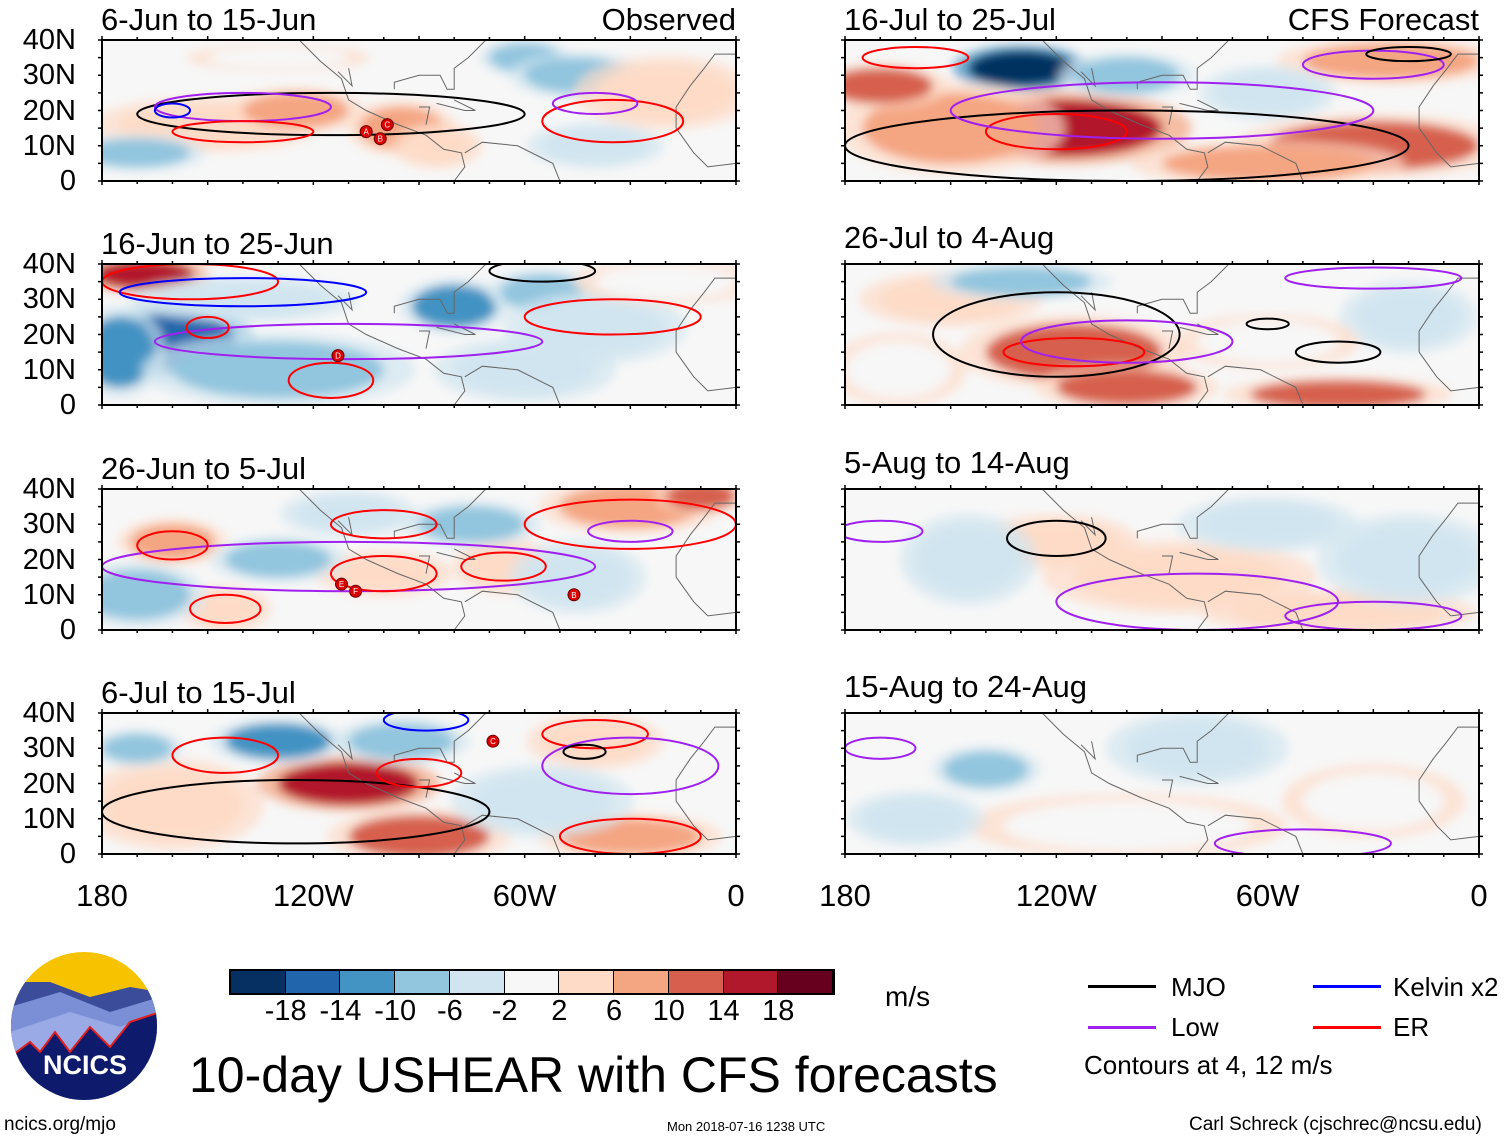 Image resolution: width=1510 pixels, height=1141 pixels. What do you see at coordinates (1267, 895) in the screenshot?
I see `x-tick-label: 60W` at bounding box center [1267, 895].